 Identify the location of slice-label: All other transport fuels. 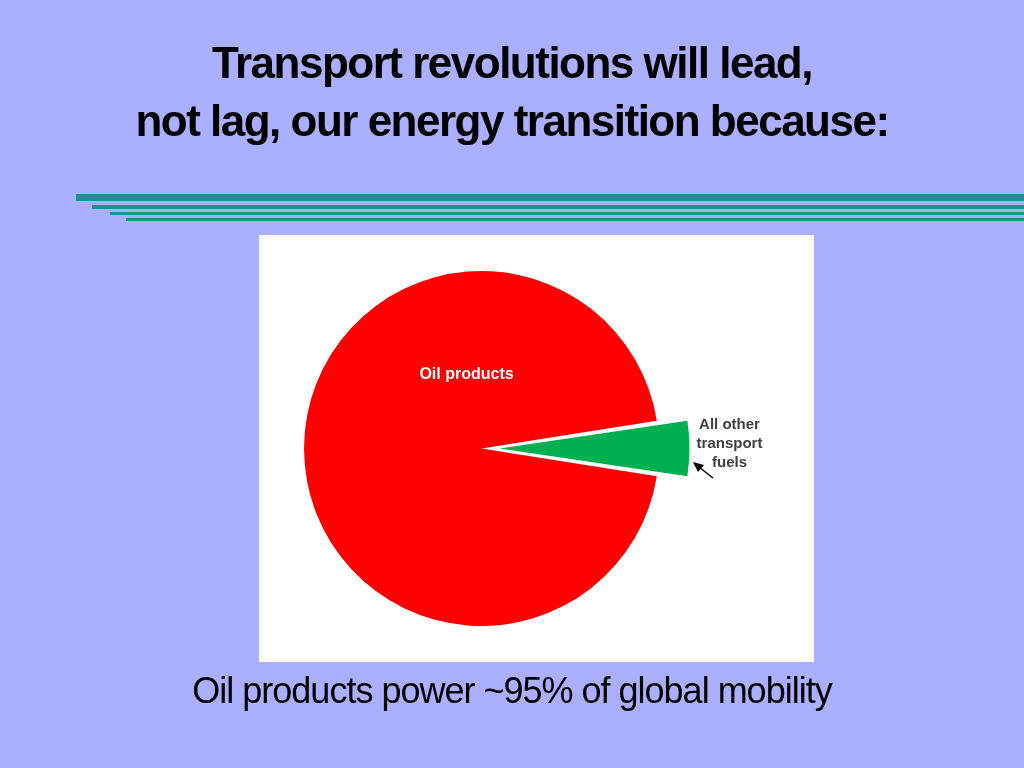
(729, 442).